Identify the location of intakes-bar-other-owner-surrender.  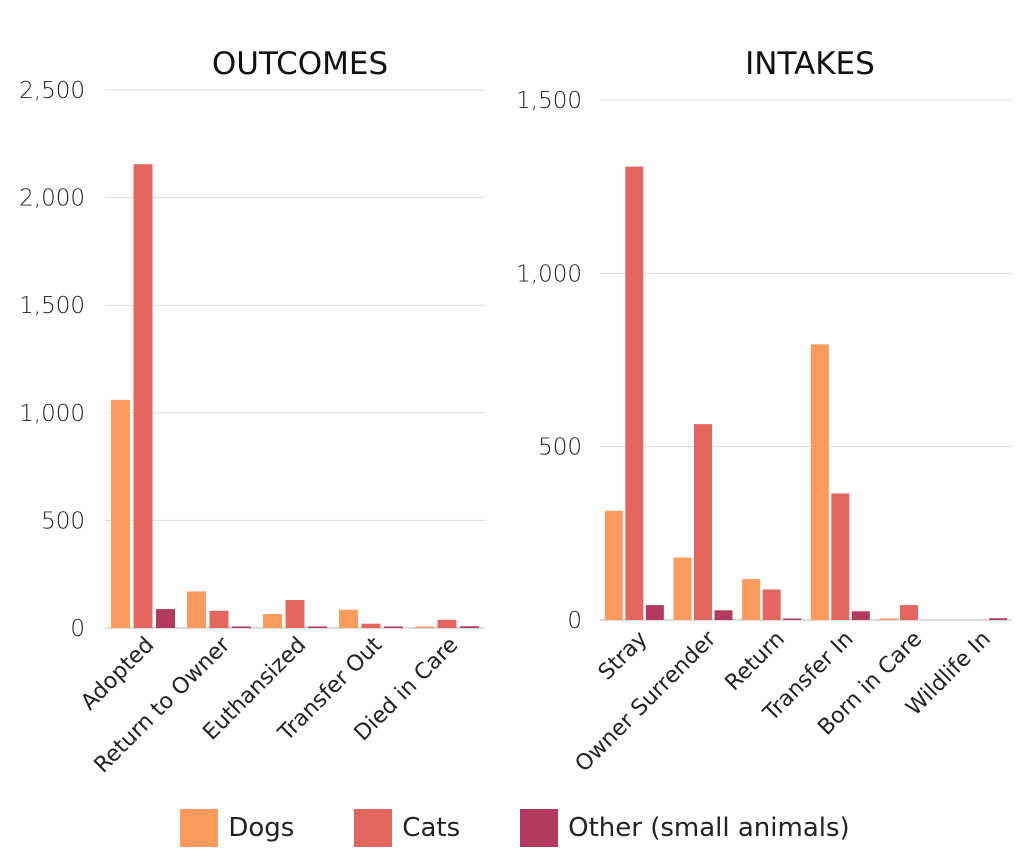
(723, 615).